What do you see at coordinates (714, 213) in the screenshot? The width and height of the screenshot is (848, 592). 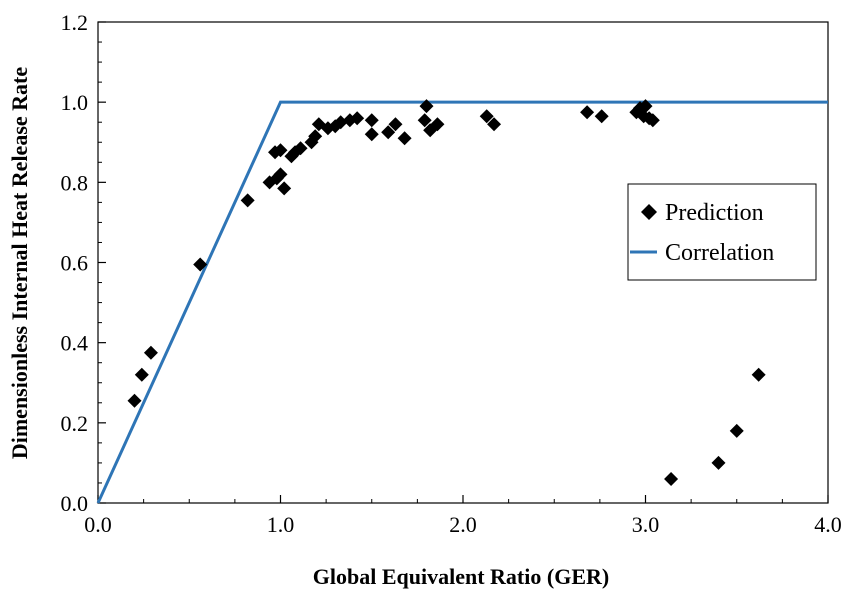 I see `legend-prediction-label: Prediction` at bounding box center [714, 213].